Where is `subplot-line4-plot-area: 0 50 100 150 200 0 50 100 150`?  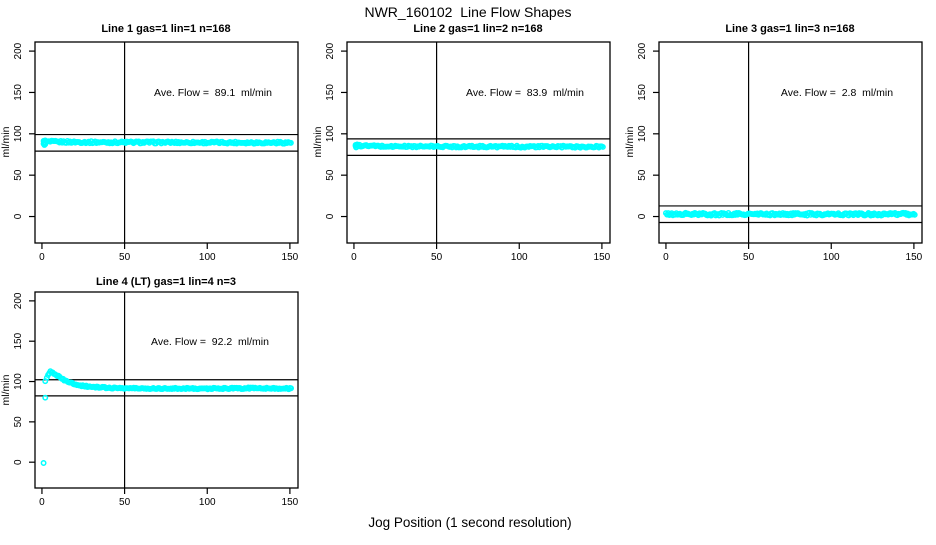 subplot-line4-plot-area: 0 50 100 150 200 0 50 100 150 is located at coordinates (156, 399).